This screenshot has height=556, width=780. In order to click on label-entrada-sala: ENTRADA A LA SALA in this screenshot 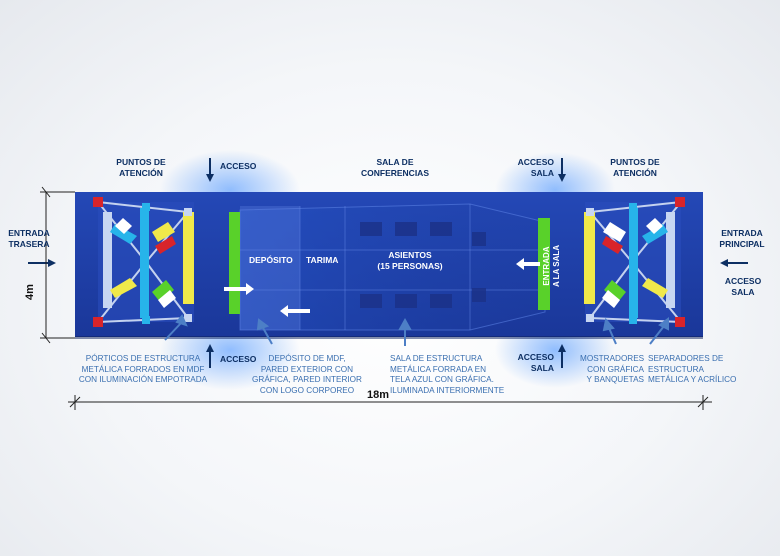, I will do `click(552, 266)`.